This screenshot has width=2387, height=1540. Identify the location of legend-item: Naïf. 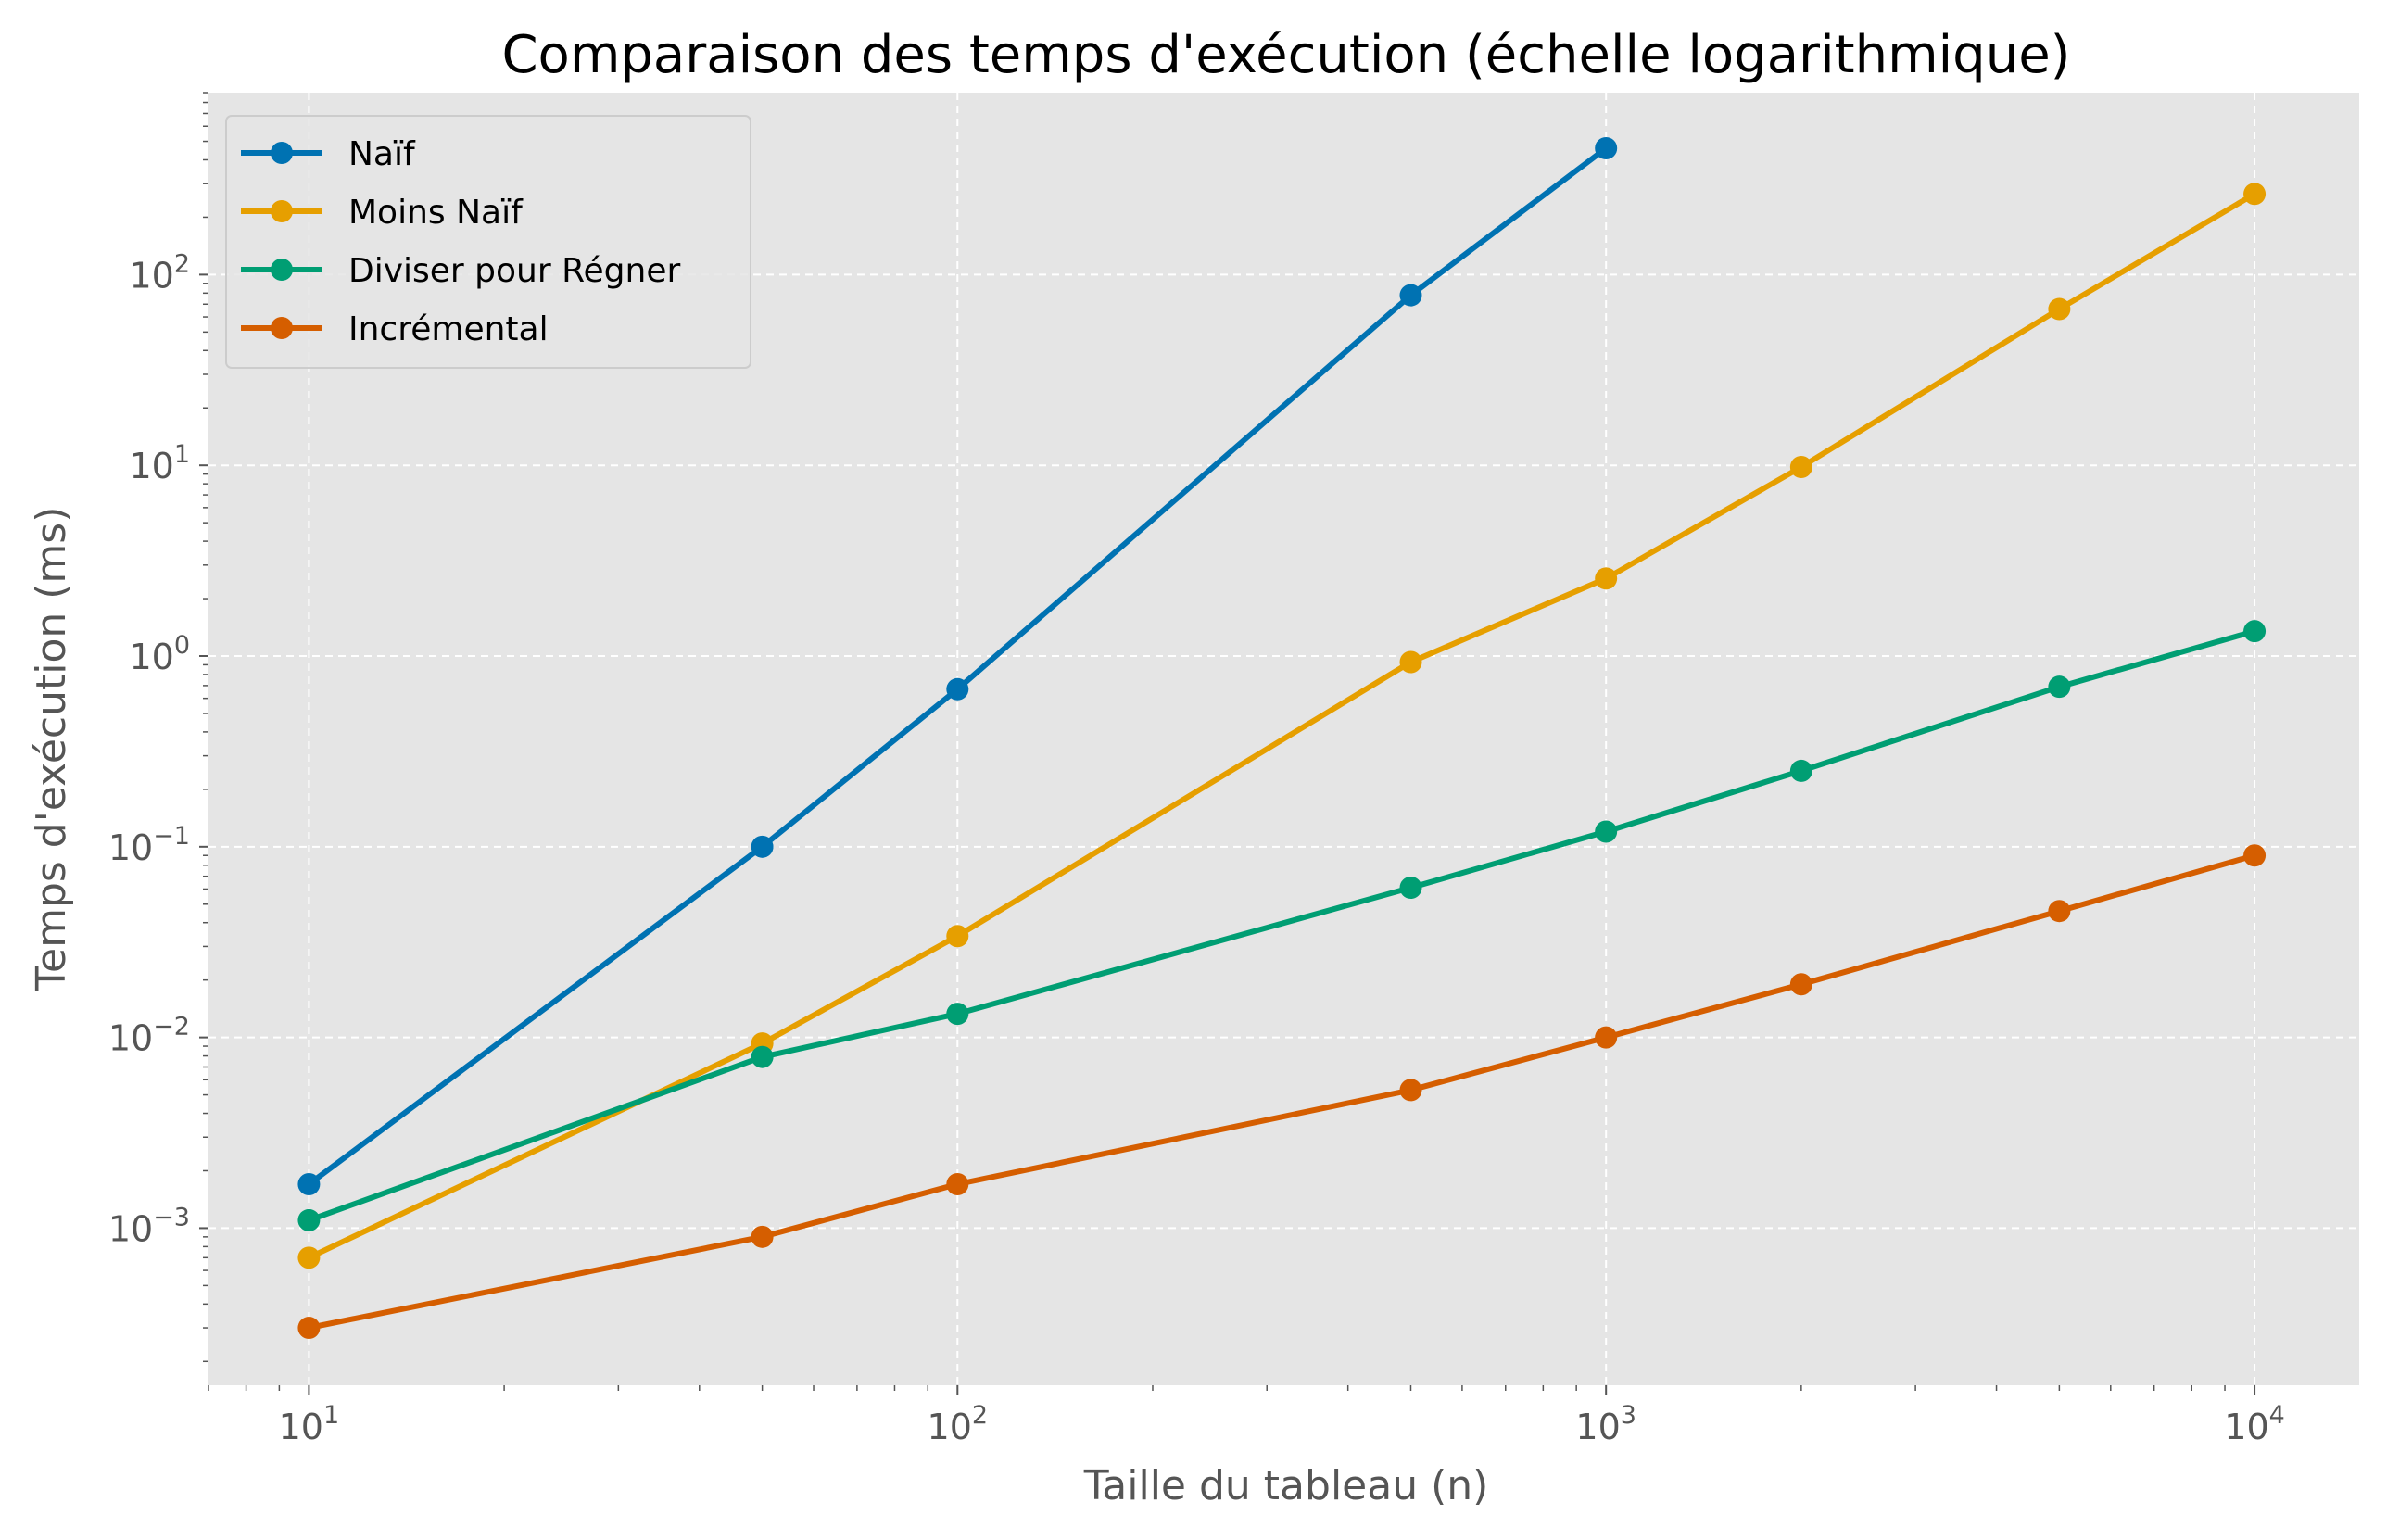
(328, 154).